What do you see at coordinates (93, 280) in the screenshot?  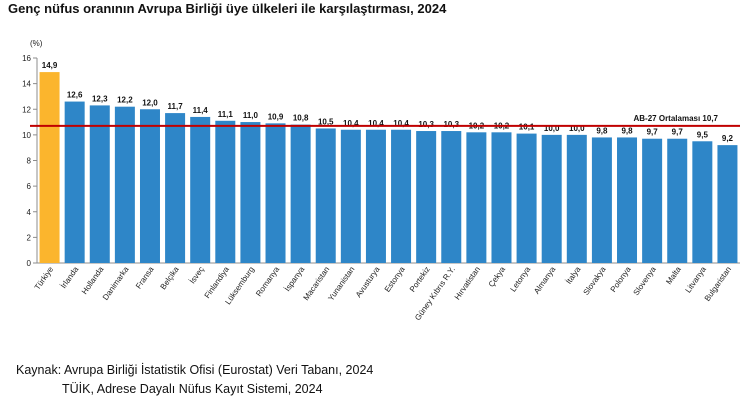 I see `x-tick-label: Hollanda` at bounding box center [93, 280].